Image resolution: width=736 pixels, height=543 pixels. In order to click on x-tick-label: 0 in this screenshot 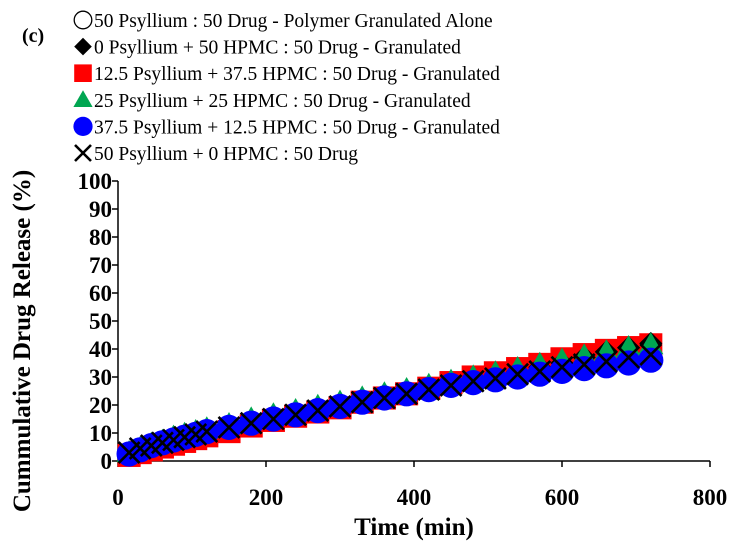, I will do `click(118, 497)`.